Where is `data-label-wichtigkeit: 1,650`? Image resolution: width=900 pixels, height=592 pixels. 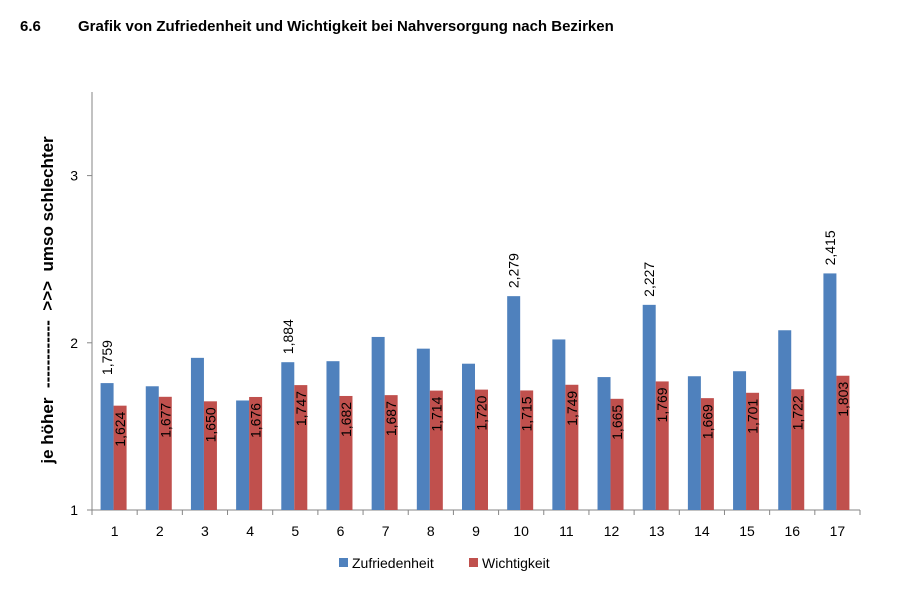 data-label-wichtigkeit: 1,650 is located at coordinates (210, 424).